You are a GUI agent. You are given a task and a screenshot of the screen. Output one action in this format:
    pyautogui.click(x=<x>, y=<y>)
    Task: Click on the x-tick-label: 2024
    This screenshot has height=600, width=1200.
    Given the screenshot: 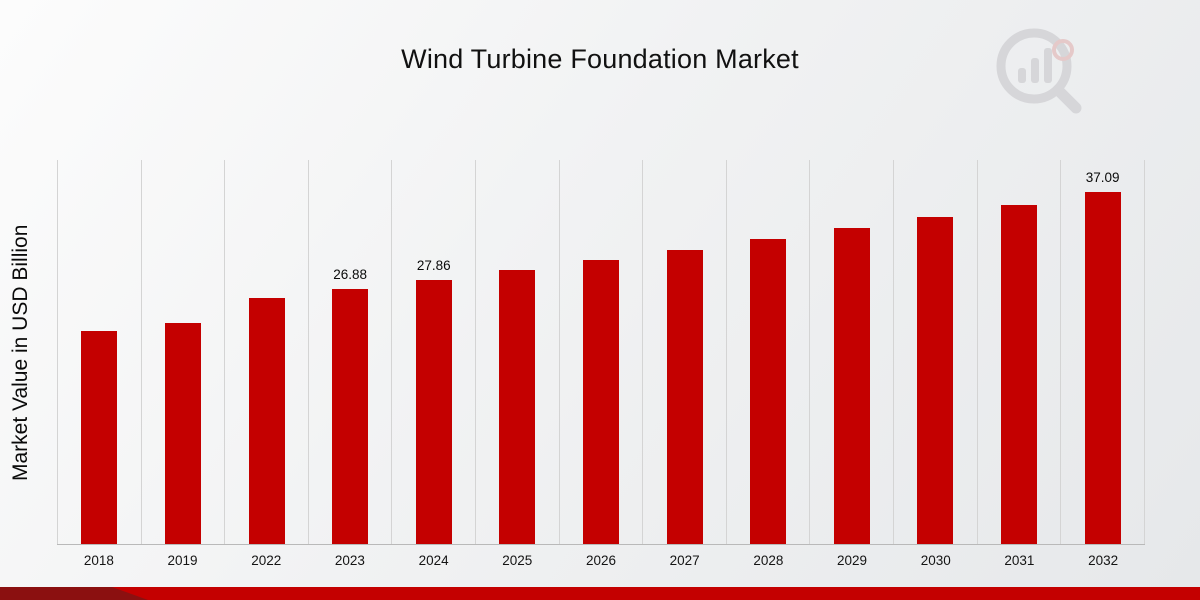 What is the action you would take?
    pyautogui.click(x=433, y=560)
    